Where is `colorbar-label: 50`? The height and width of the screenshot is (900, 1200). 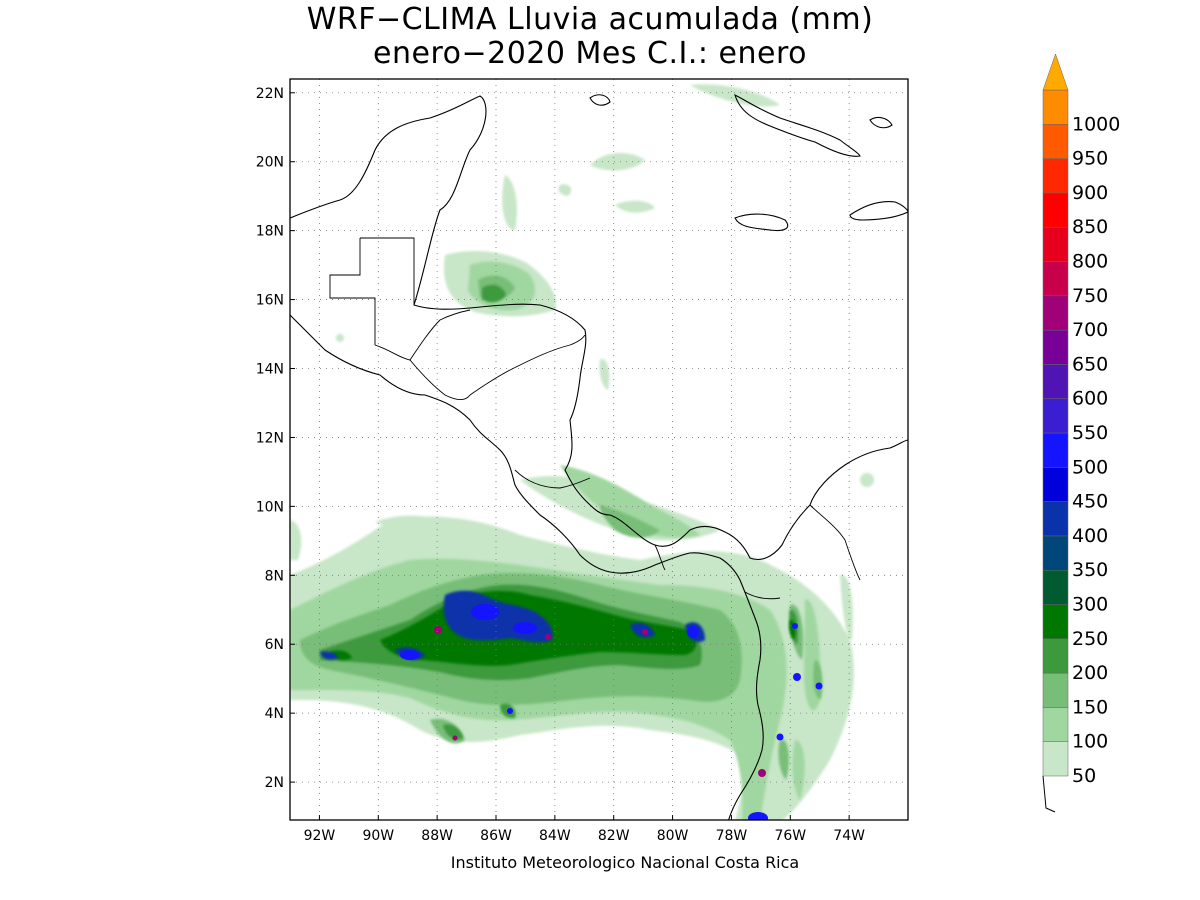 colorbar-label: 50 is located at coordinates (1084, 776).